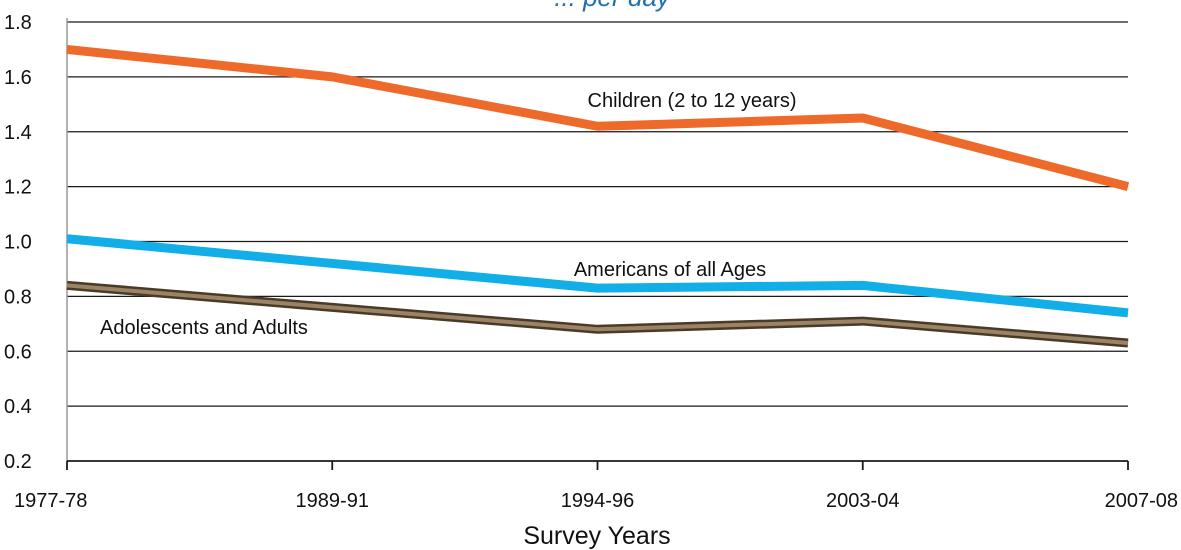 This screenshot has width=1181, height=550. What do you see at coordinates (18, 133) in the screenshot?
I see `y-tick-label: 1.4` at bounding box center [18, 133].